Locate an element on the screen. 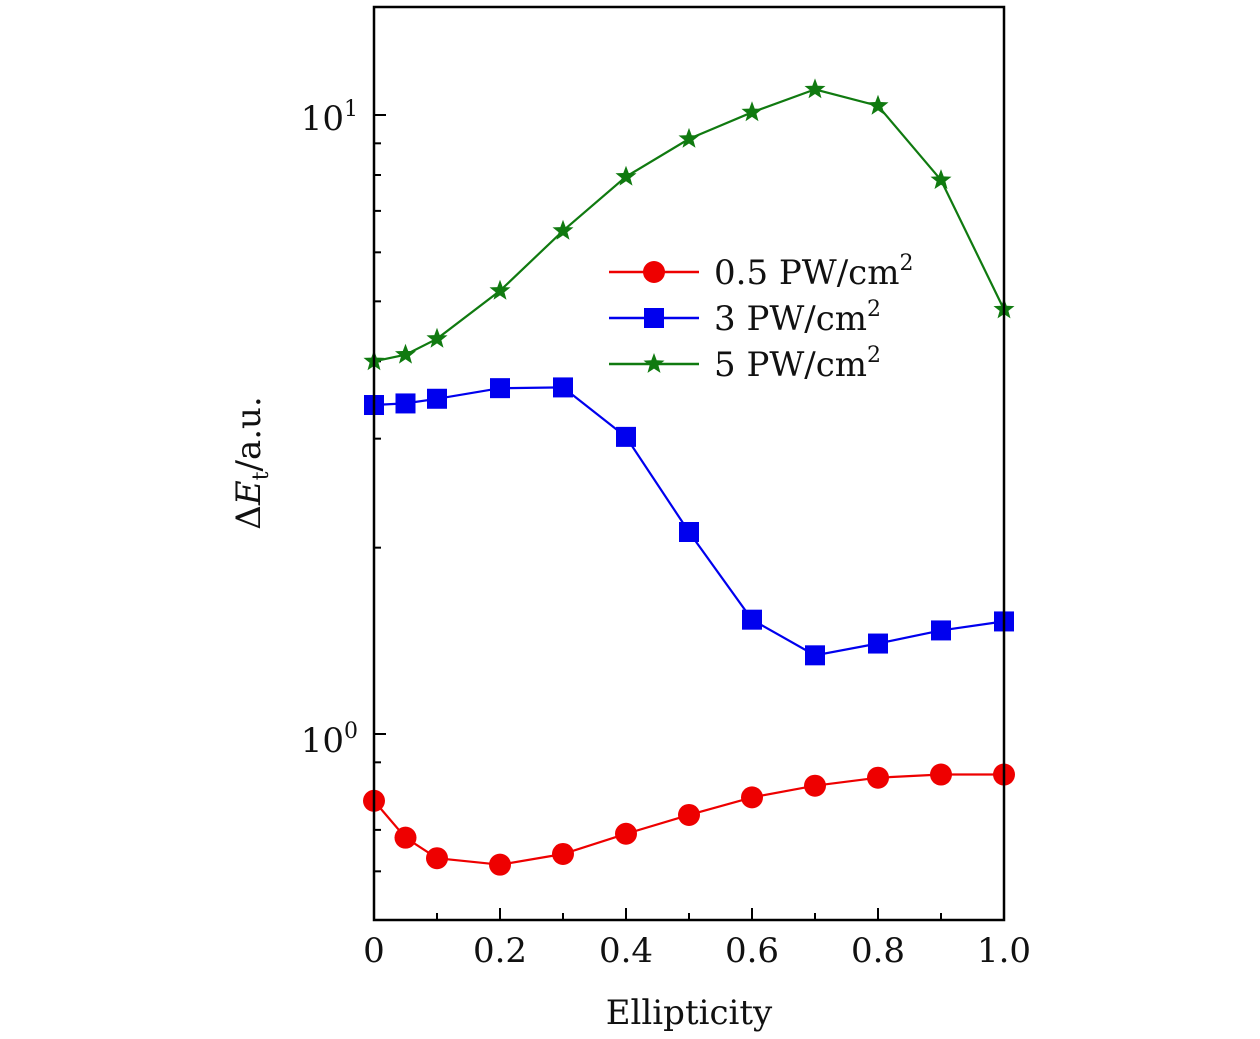  y-axis-delta: Δ is located at coordinates (249, 517).